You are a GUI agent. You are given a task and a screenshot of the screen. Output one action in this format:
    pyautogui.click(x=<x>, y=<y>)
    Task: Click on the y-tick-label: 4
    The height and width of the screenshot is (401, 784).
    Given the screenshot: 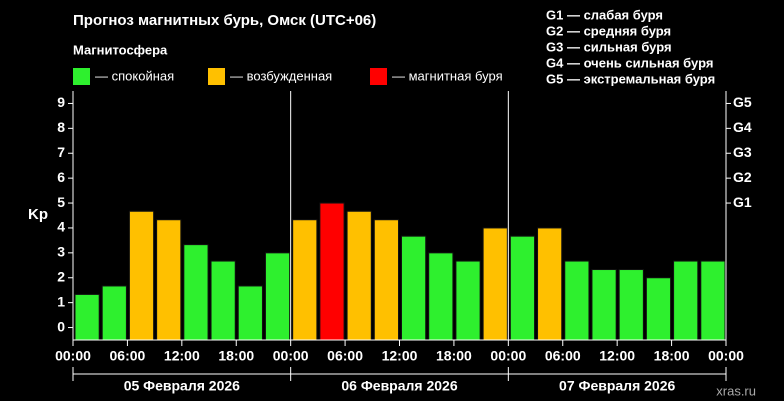 What is the action you would take?
    pyautogui.click(x=61, y=227)
    